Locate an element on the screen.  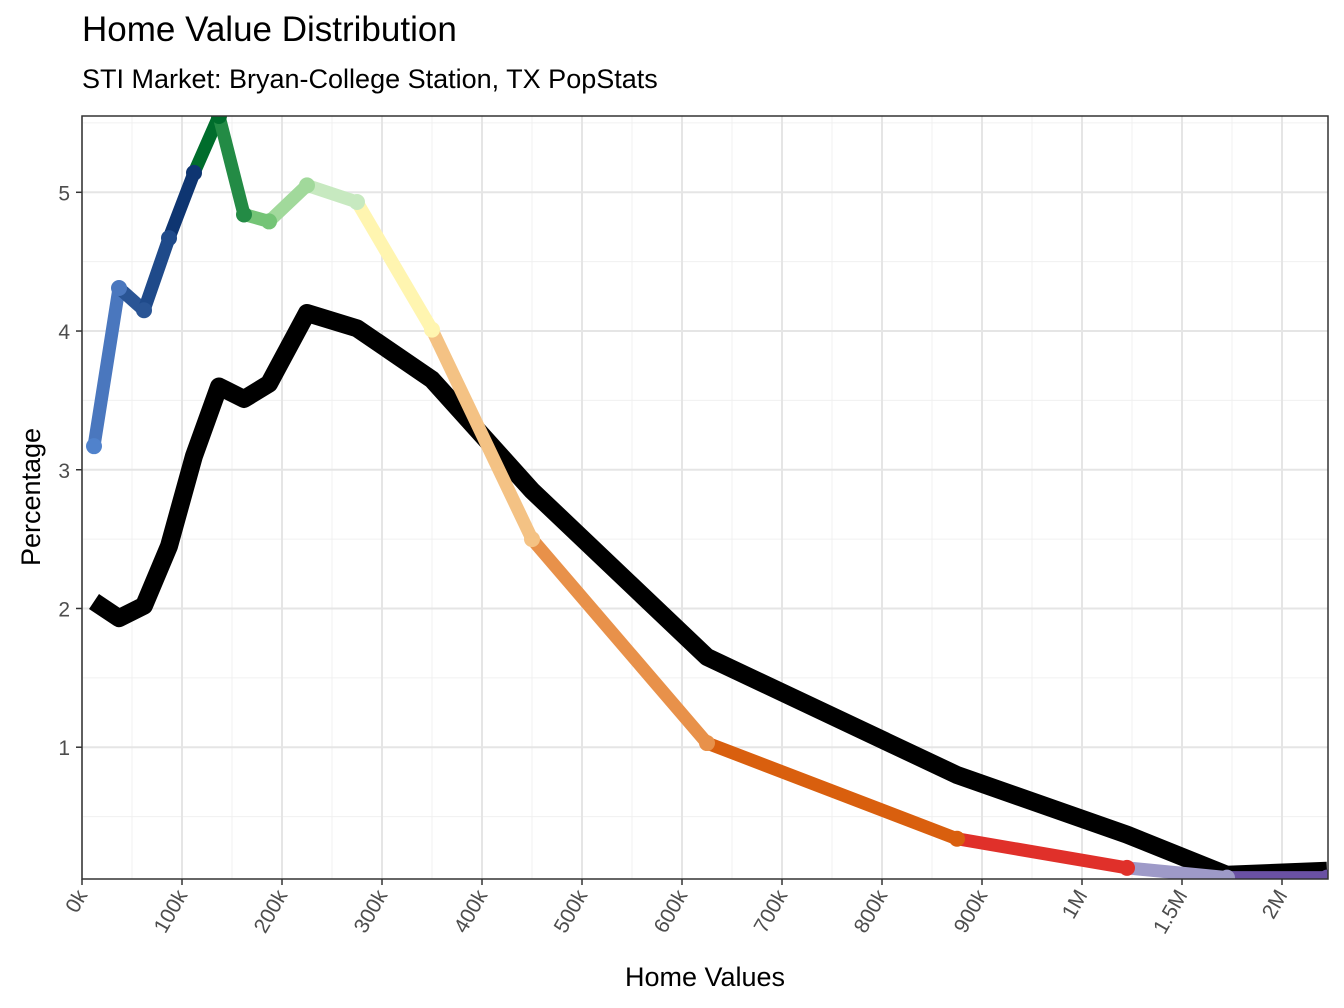
x-tick-label: 2M is located at coordinates (1275, 904).